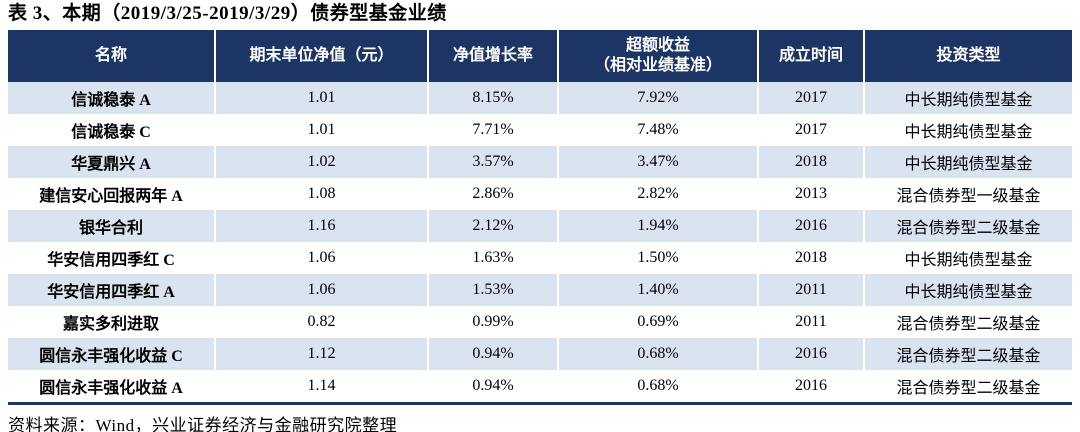 The image size is (1080, 432). Describe the element at coordinates (320, 322) in the screenshot. I see `cell-nav: 0.82` at that location.